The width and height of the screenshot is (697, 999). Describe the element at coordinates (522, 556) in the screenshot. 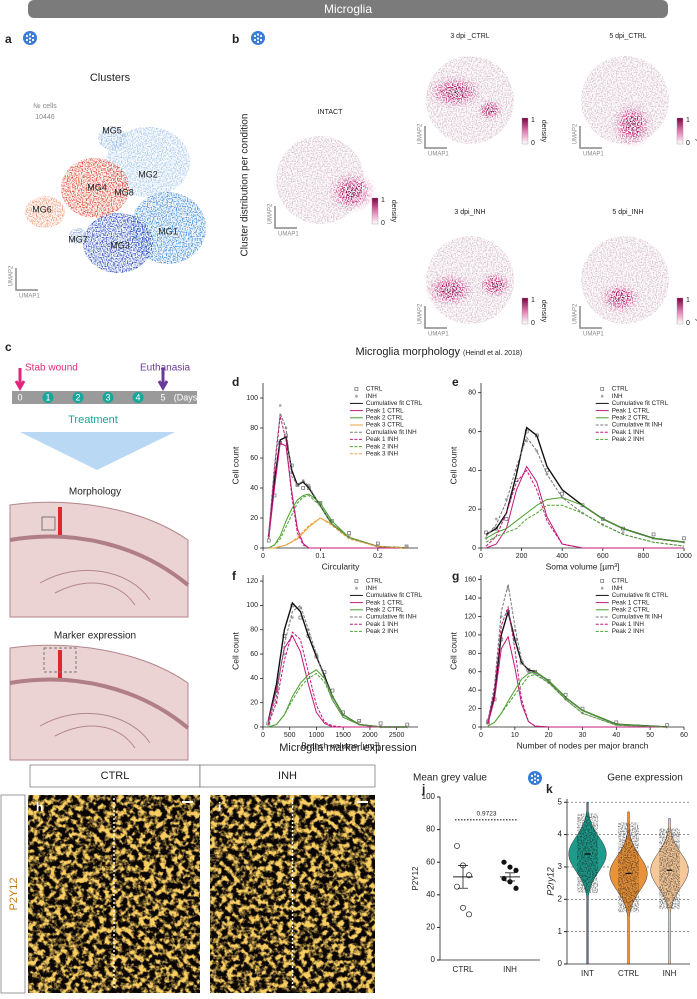

I see `x-tick-label: 200` at that location.